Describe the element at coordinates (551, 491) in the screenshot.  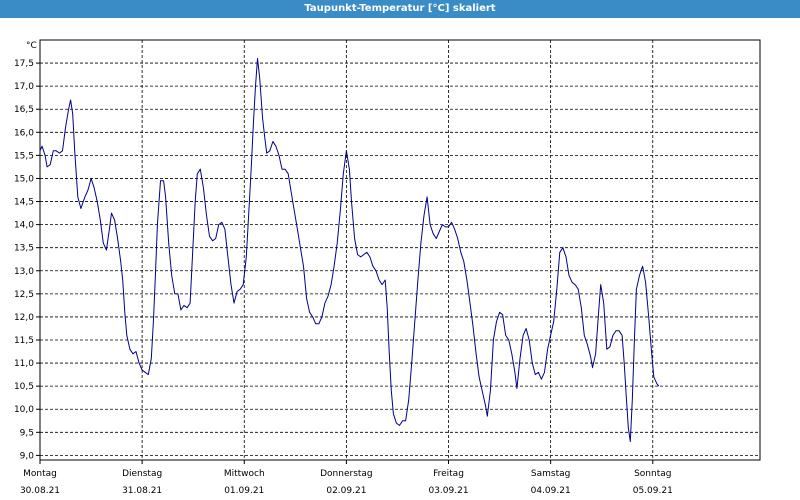
I see `x-tick-date-label: 04.09.21` at that location.